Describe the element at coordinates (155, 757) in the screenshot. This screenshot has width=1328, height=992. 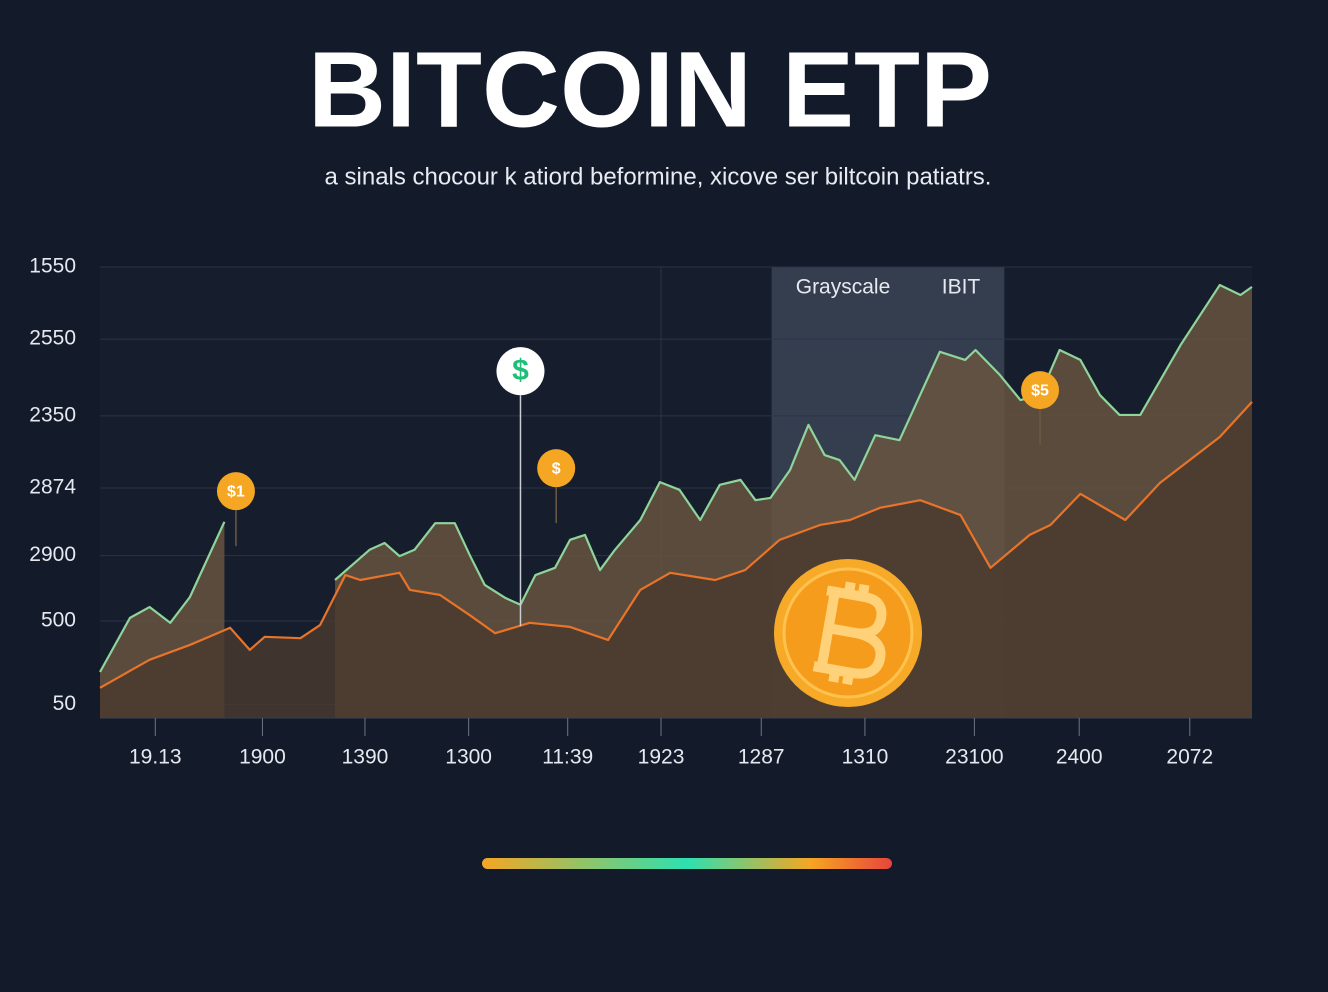
I see `x-tick-label: 19.13` at that location.